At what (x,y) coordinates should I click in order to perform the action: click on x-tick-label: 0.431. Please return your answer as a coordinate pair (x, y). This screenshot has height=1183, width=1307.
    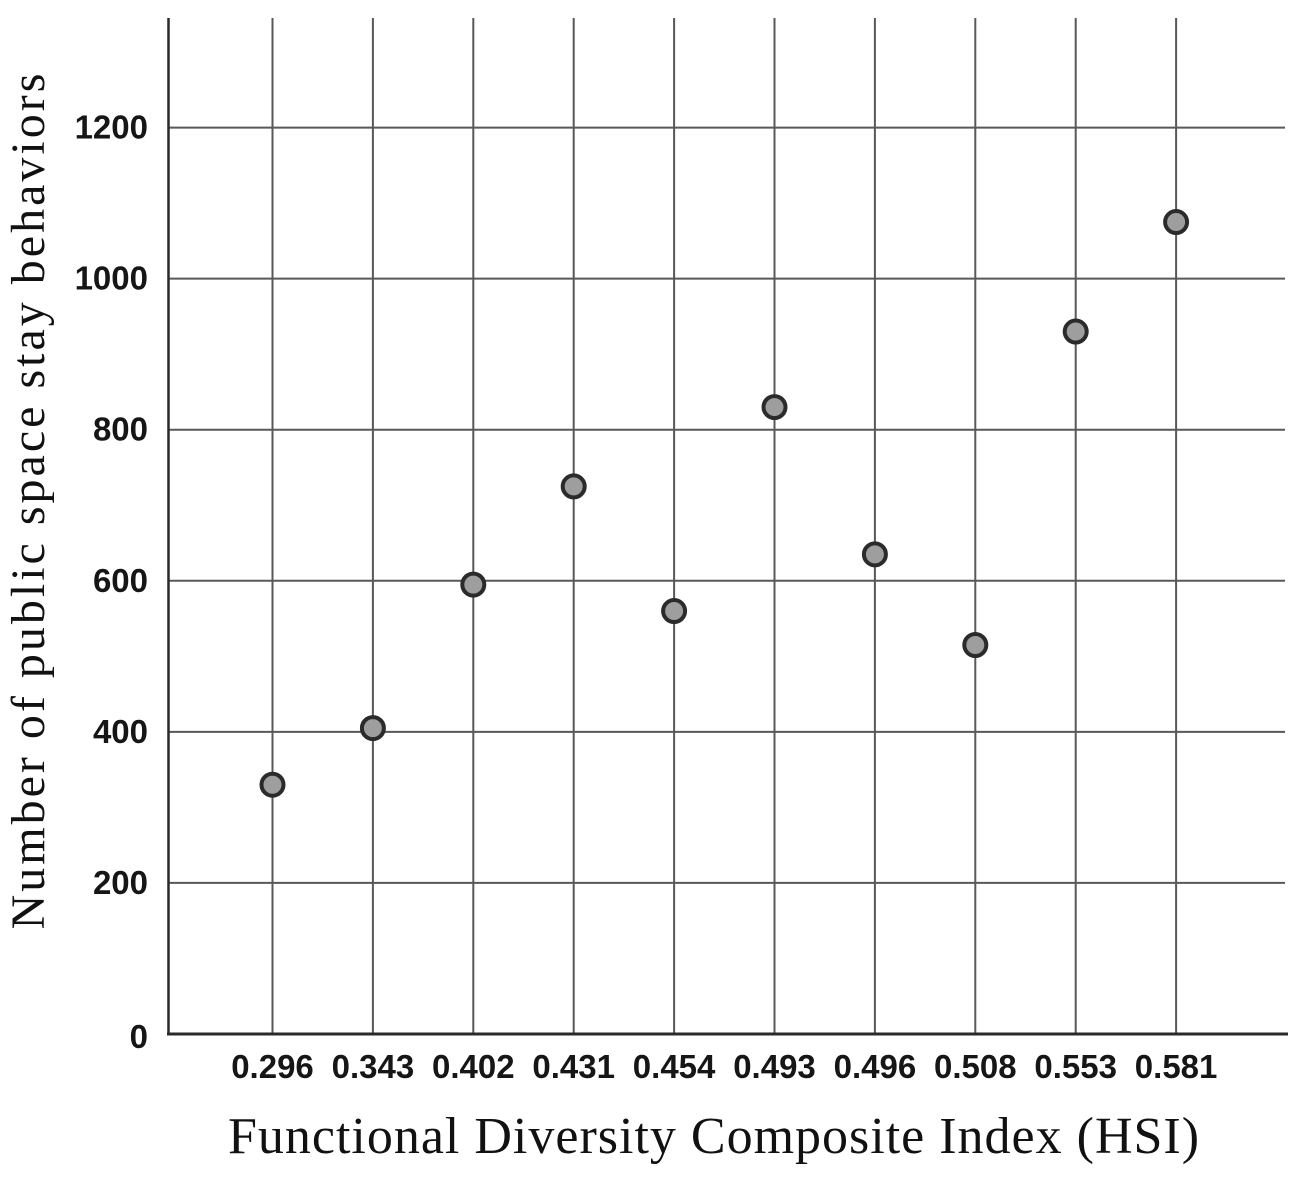
    Looking at the image, I should click on (573, 1066).